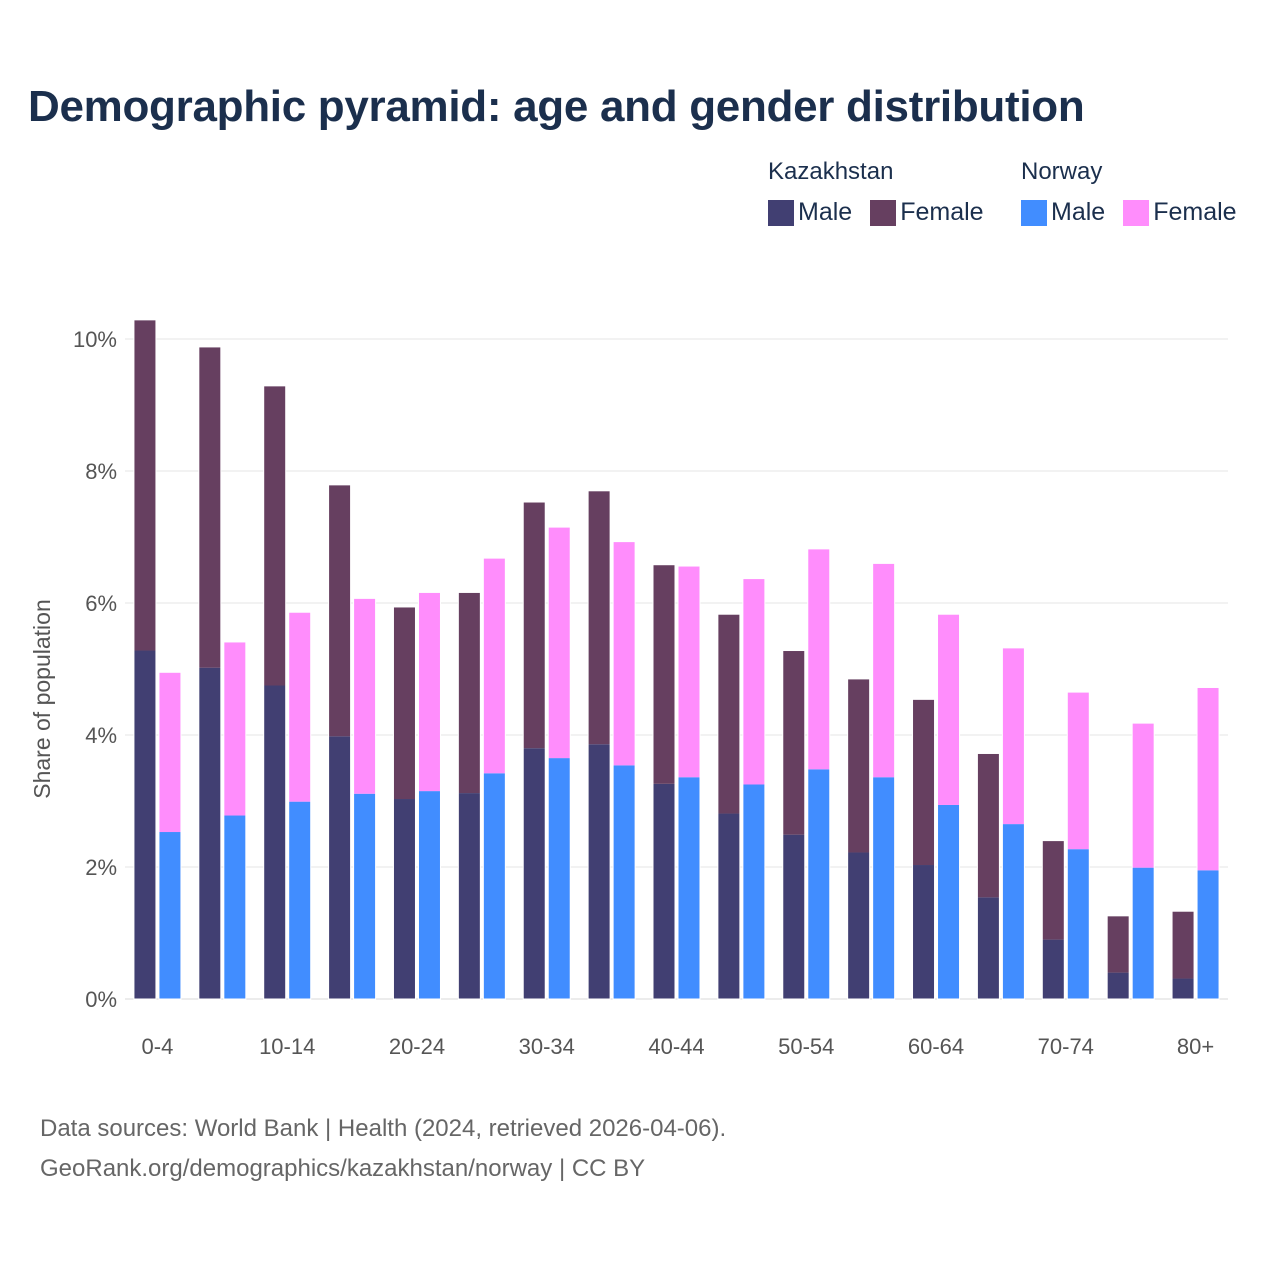 The width and height of the screenshot is (1280, 1280). What do you see at coordinates (101, 735) in the screenshot?
I see `y-tick-label: 4%` at bounding box center [101, 735].